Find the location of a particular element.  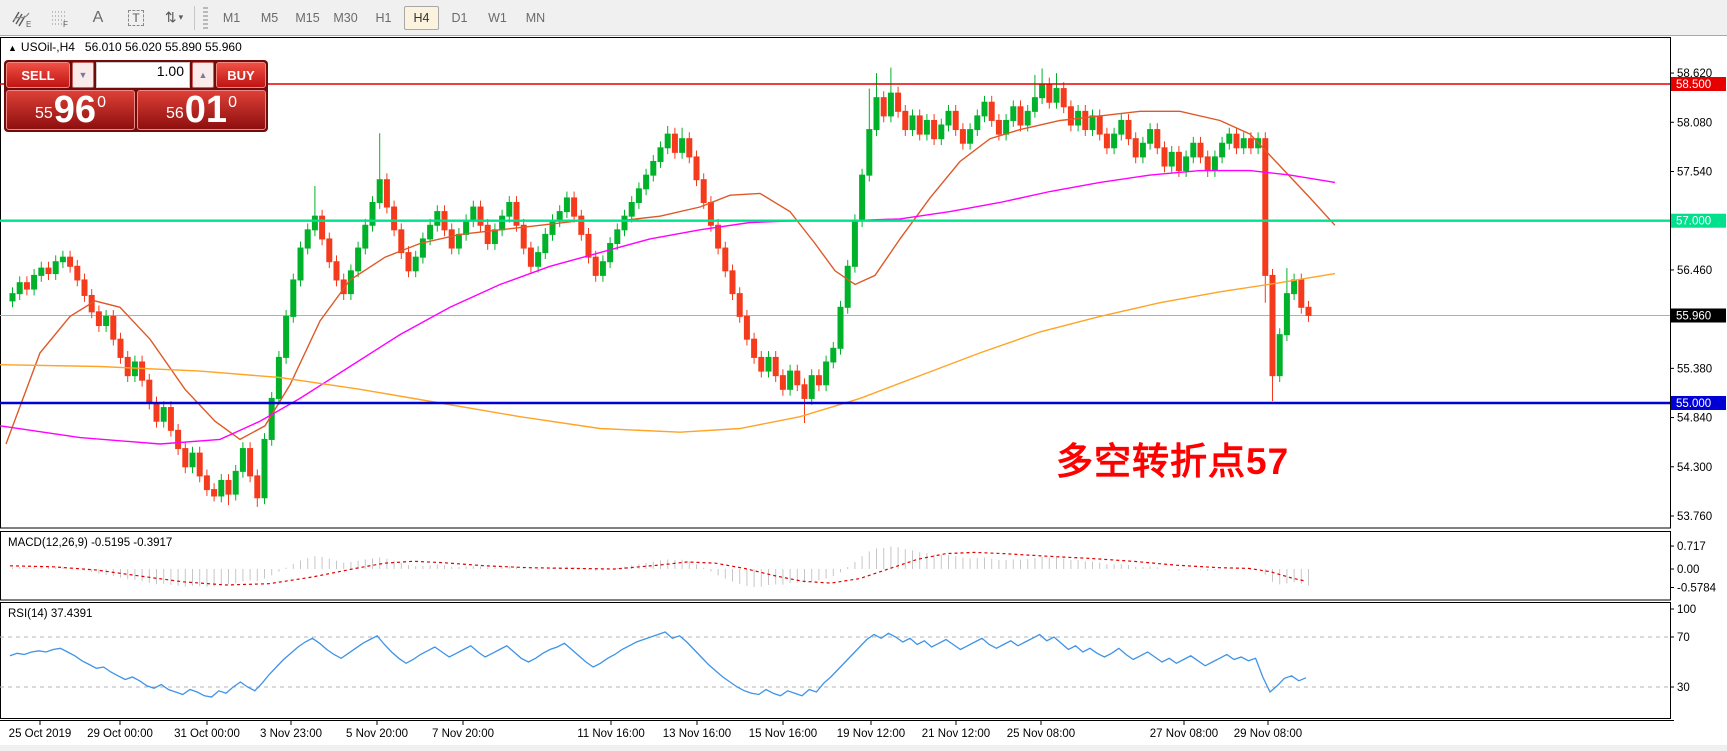

indicators-icon: E is located at coordinates (22, 18).